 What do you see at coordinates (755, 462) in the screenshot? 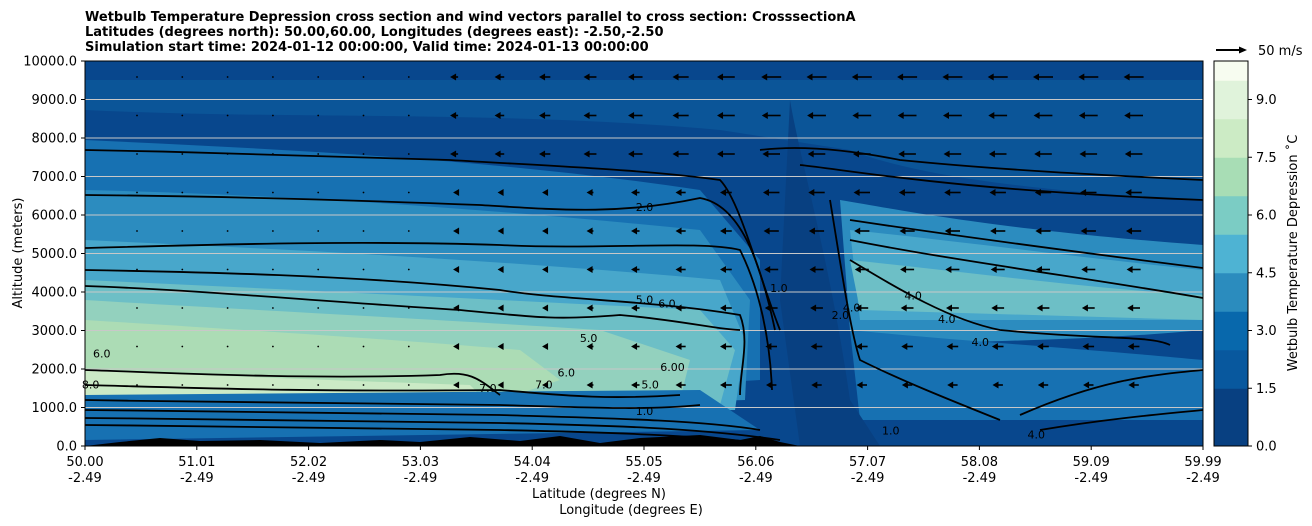
I see `x-tick-label-lat: 56.06` at bounding box center [755, 462].